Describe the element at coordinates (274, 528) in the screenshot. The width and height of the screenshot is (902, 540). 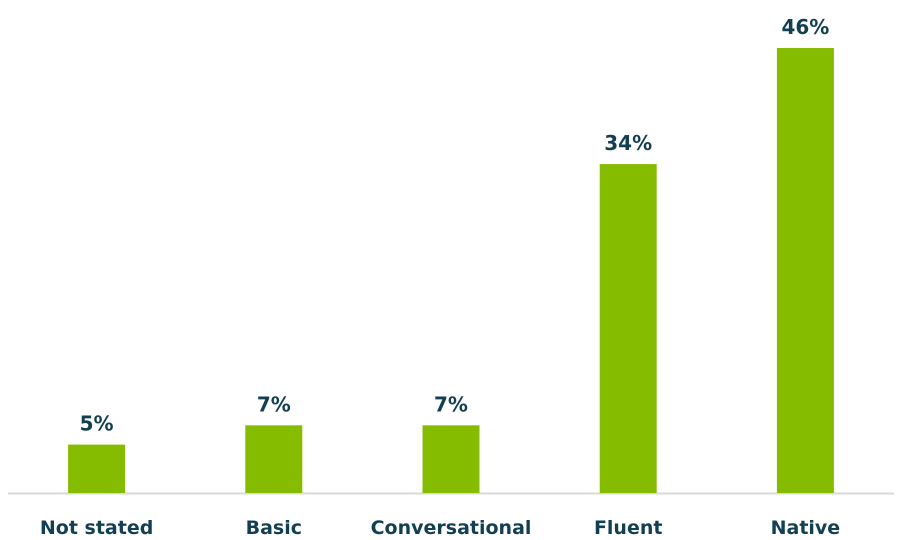
I see `category-label-basic: Basic` at that location.